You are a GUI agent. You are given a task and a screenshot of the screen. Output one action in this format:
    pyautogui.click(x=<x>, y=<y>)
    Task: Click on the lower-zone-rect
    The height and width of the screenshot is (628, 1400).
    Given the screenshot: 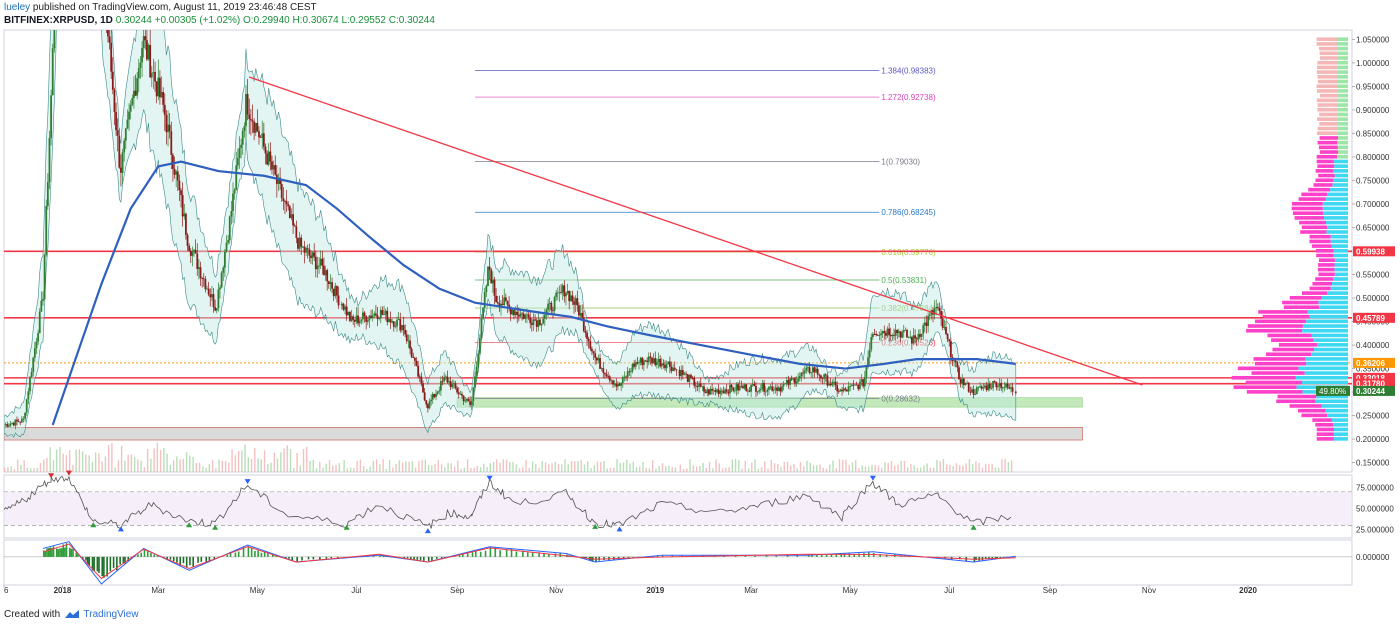 What is the action you would take?
    pyautogui.click(x=543, y=434)
    